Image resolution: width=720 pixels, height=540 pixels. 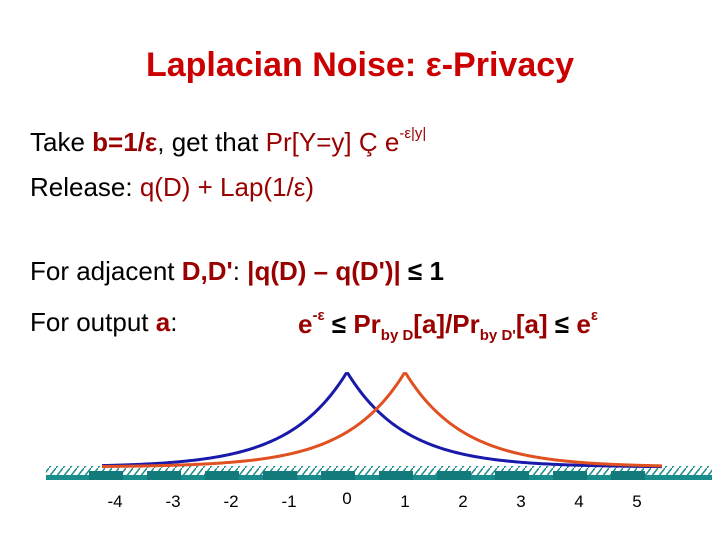 I want to click on text-line-adjacent: For adjacent D,D': |q(D) – q(D')| ≤ 1, so click(x=237, y=271).